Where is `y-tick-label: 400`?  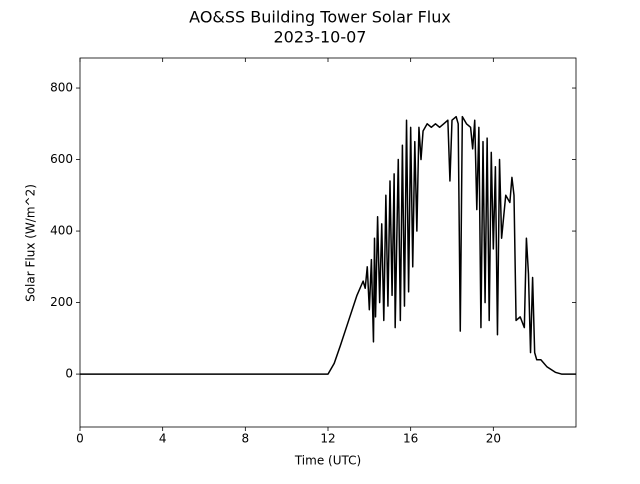 y-tick-label: 400 is located at coordinates (61, 231).